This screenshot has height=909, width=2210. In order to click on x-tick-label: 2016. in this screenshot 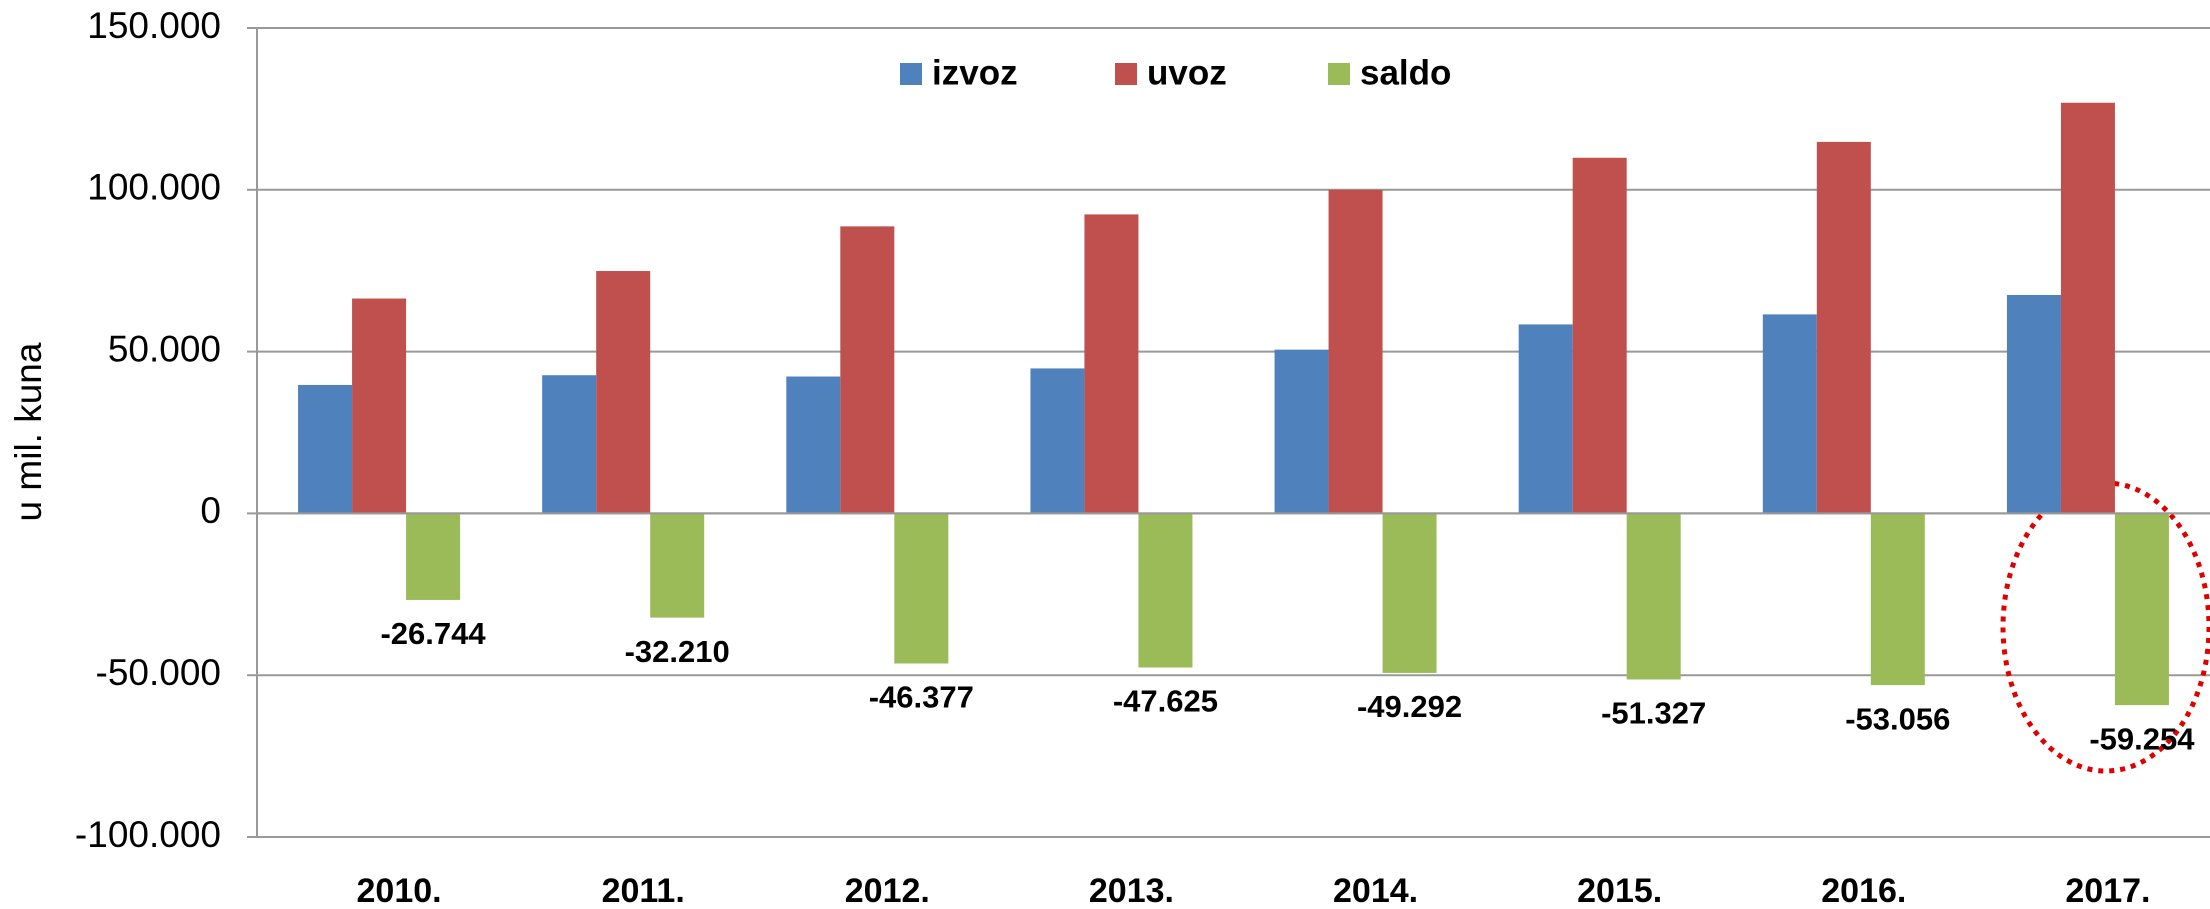, I will do `click(1863, 890)`.